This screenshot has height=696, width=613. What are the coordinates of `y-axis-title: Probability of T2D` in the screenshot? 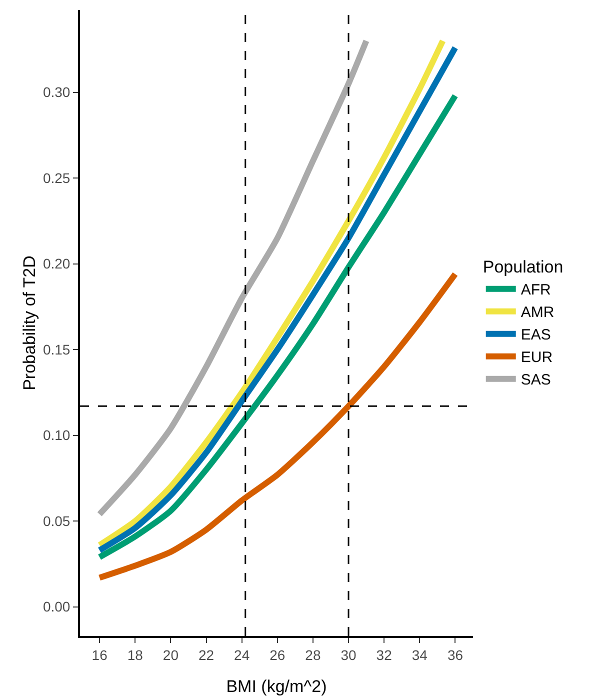 It's located at (29, 323).